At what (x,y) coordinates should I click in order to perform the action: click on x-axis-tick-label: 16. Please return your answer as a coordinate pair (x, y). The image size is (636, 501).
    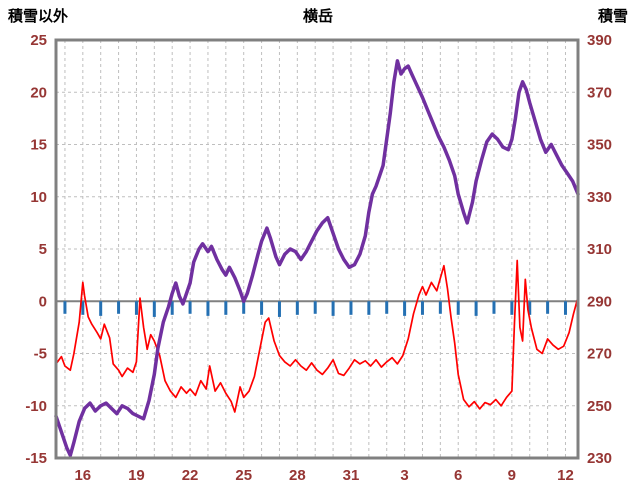
    Looking at the image, I should click on (82, 475).